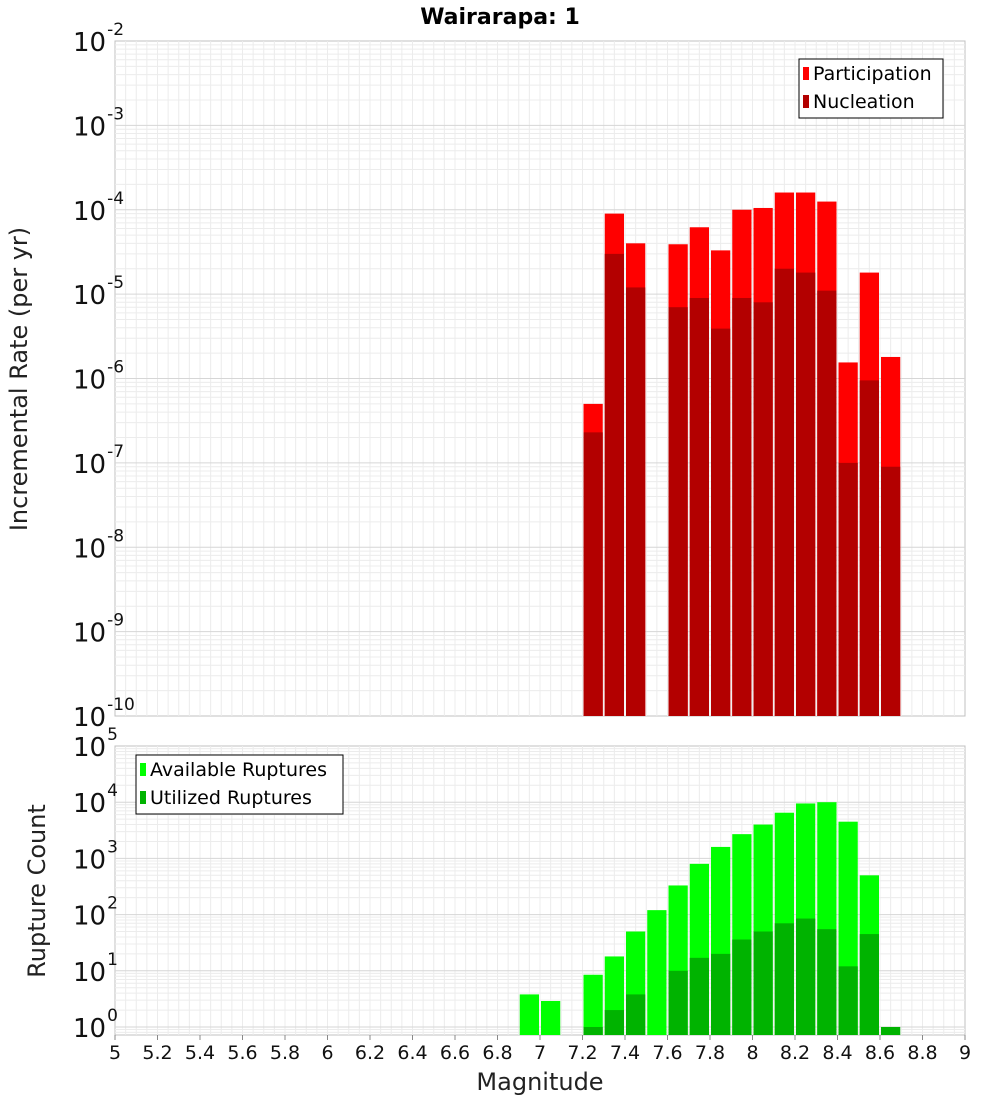 This screenshot has height=1100, width=1000. Describe the element at coordinates (412, 1053) in the screenshot. I see `x-tick-label: 6.4` at that location.